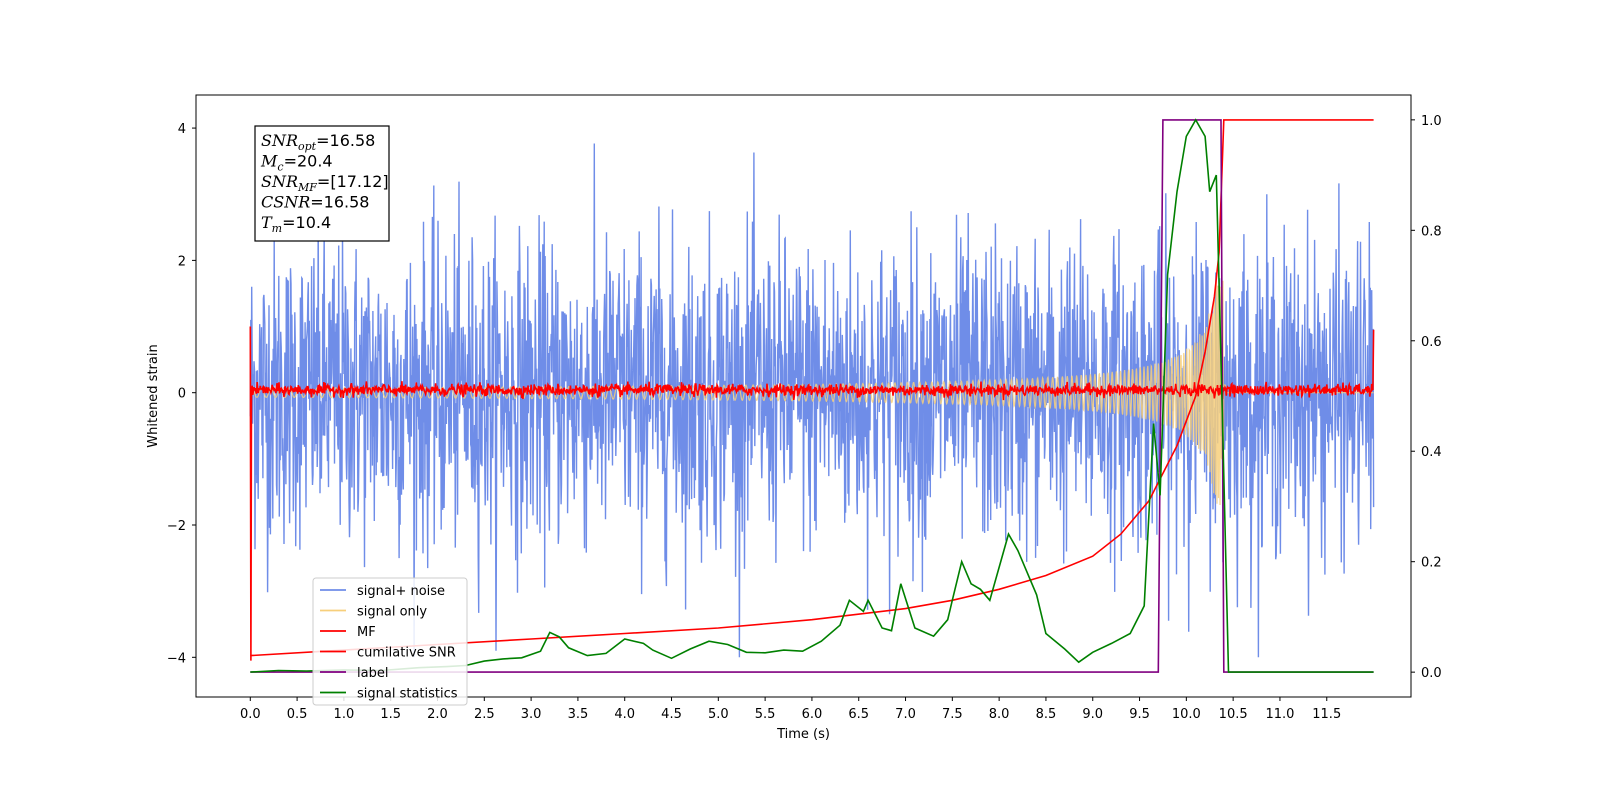 The image size is (1600, 800). Describe the element at coordinates (307, 187) in the screenshot. I see `annotation-subscript: MF` at that location.